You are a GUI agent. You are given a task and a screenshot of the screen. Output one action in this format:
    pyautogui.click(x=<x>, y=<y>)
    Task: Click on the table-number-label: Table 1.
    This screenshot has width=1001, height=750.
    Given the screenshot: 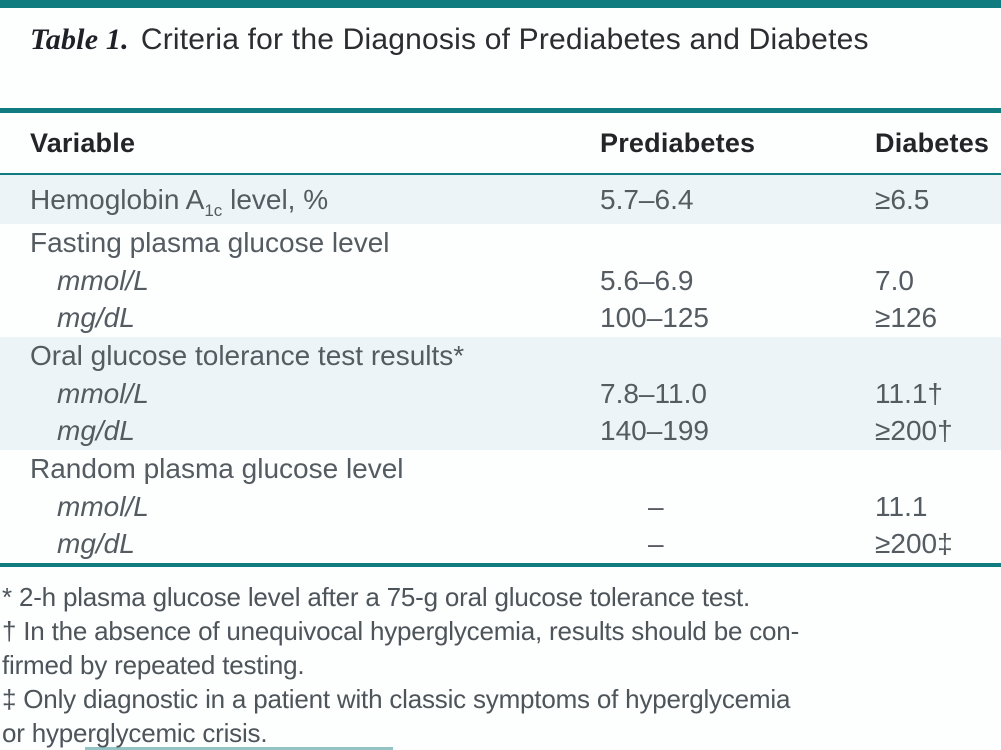 What is the action you would take?
    pyautogui.click(x=79, y=39)
    